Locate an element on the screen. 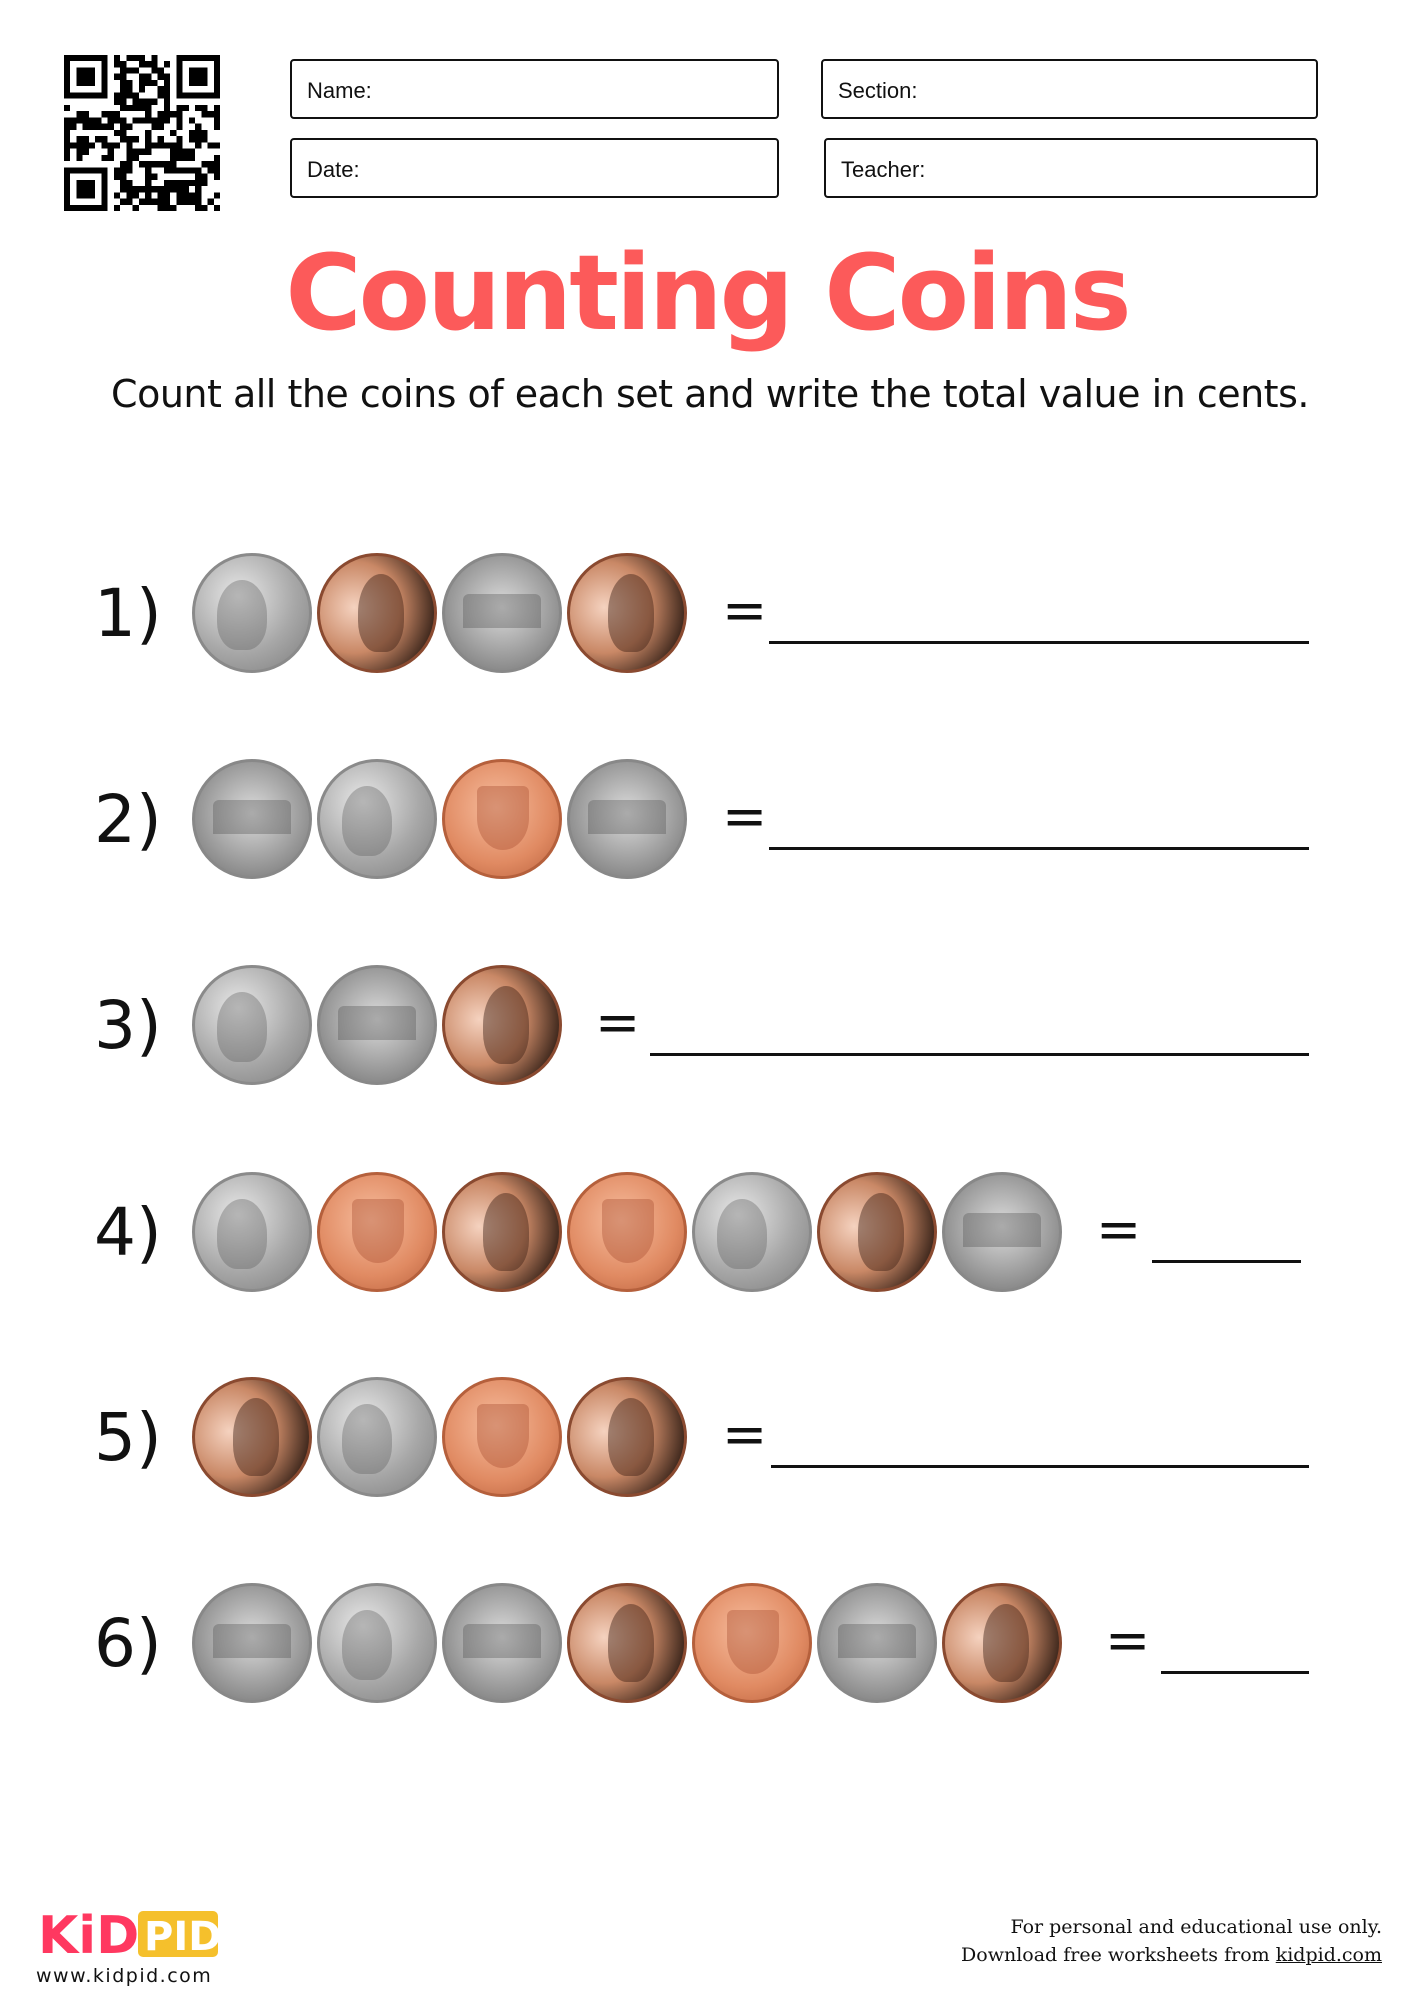  teacher-field: Teacher: is located at coordinates (1071, 168).